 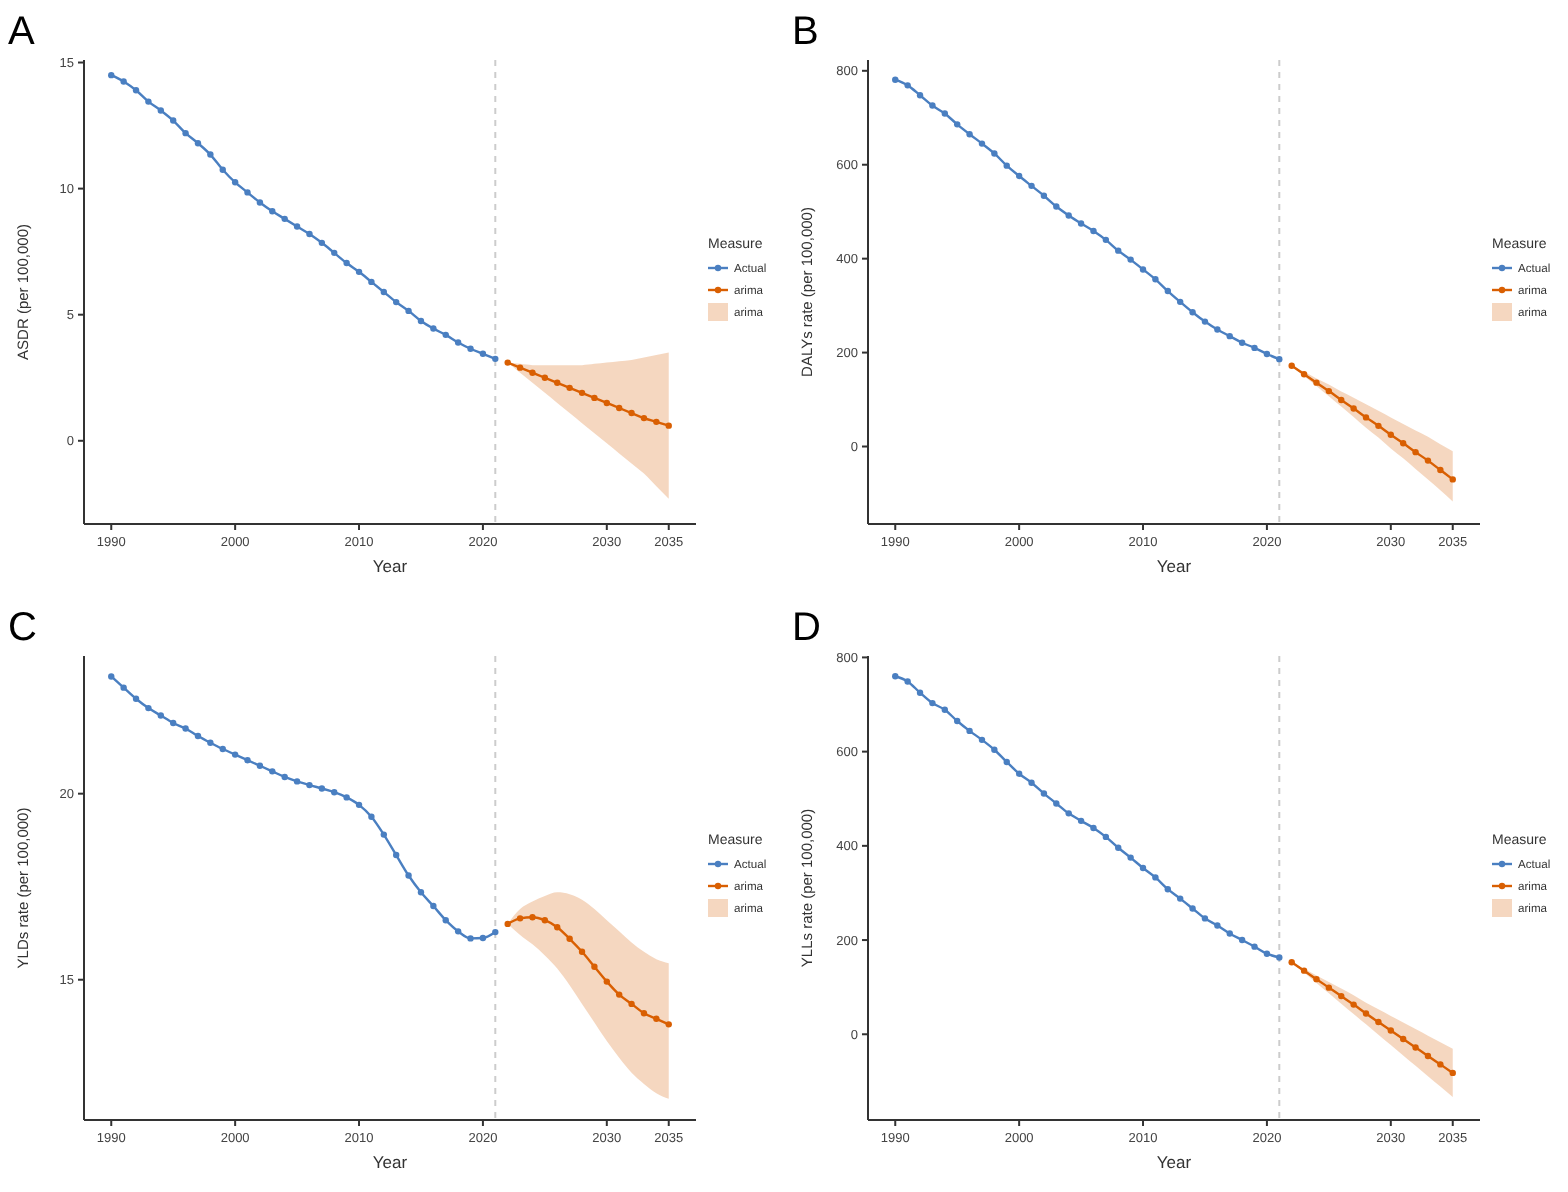 I want to click on line-series, so click(x=588, y=394).